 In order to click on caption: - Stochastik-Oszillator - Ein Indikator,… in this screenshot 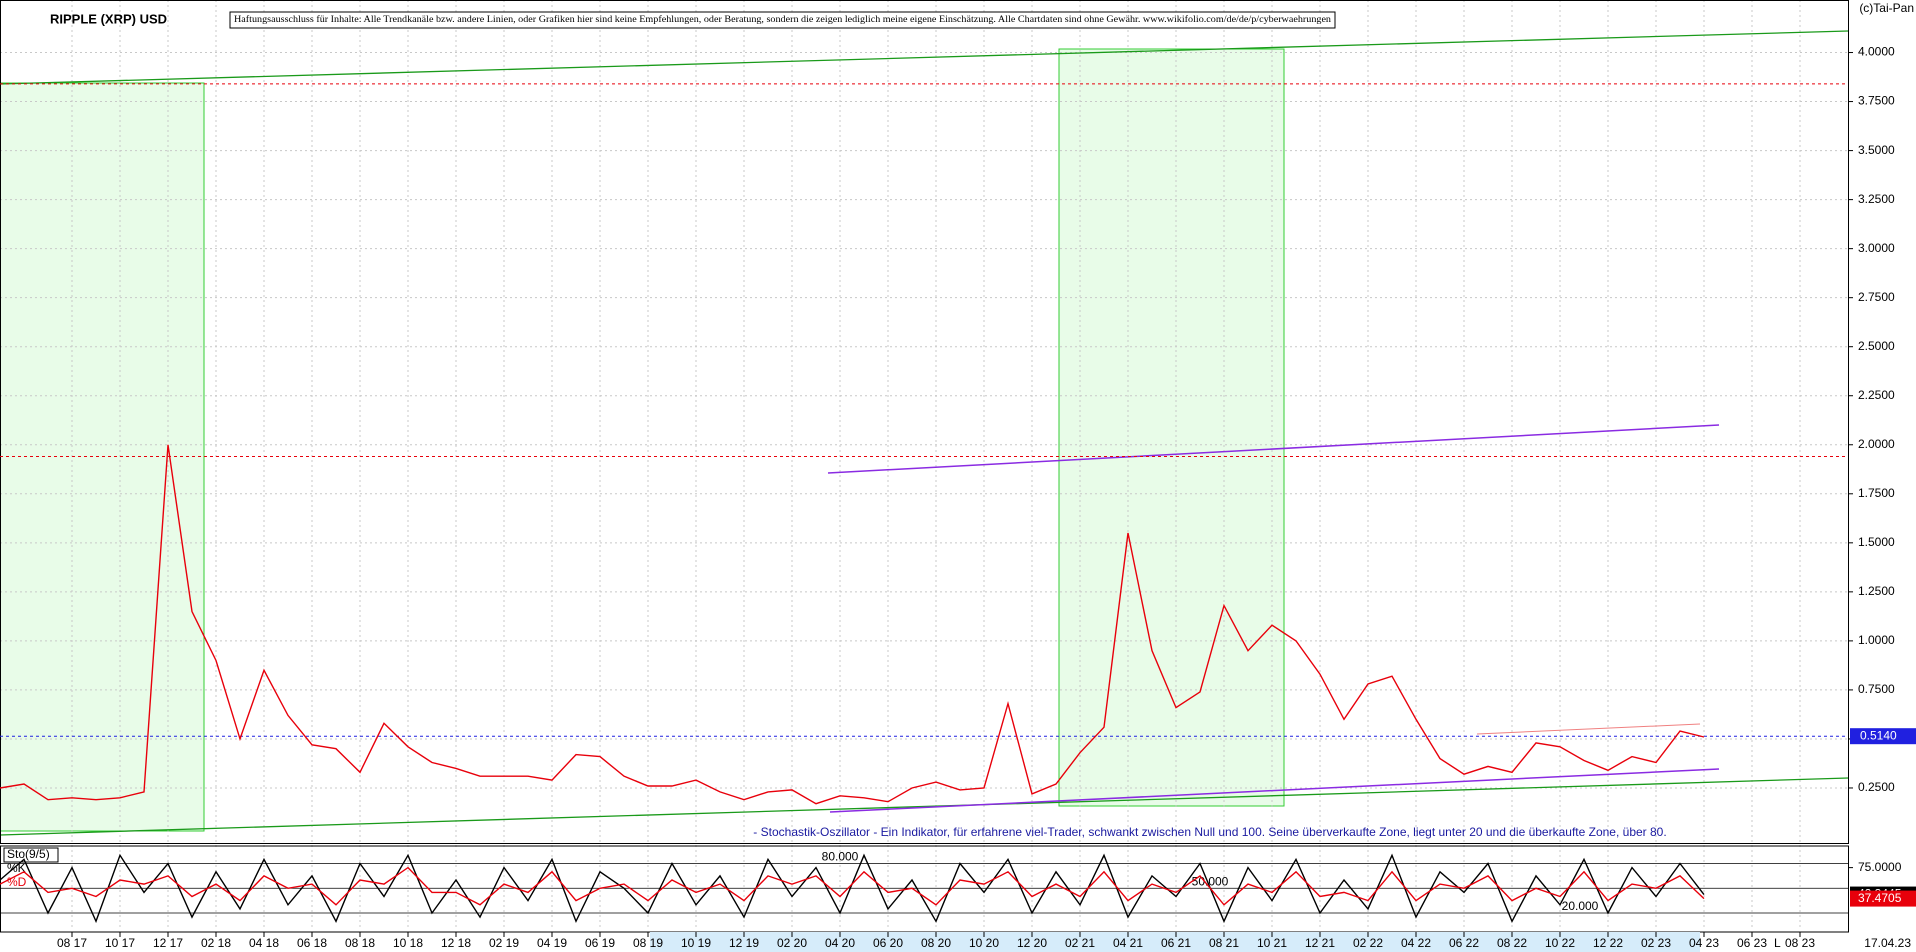, I will do `click(1209, 832)`.